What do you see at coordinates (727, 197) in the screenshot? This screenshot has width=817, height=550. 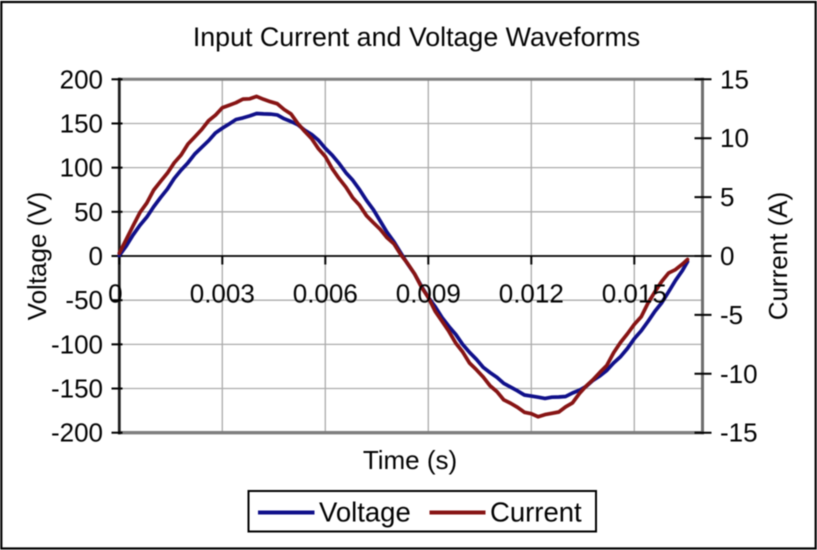 I see `svg-text: 5` at bounding box center [727, 197].